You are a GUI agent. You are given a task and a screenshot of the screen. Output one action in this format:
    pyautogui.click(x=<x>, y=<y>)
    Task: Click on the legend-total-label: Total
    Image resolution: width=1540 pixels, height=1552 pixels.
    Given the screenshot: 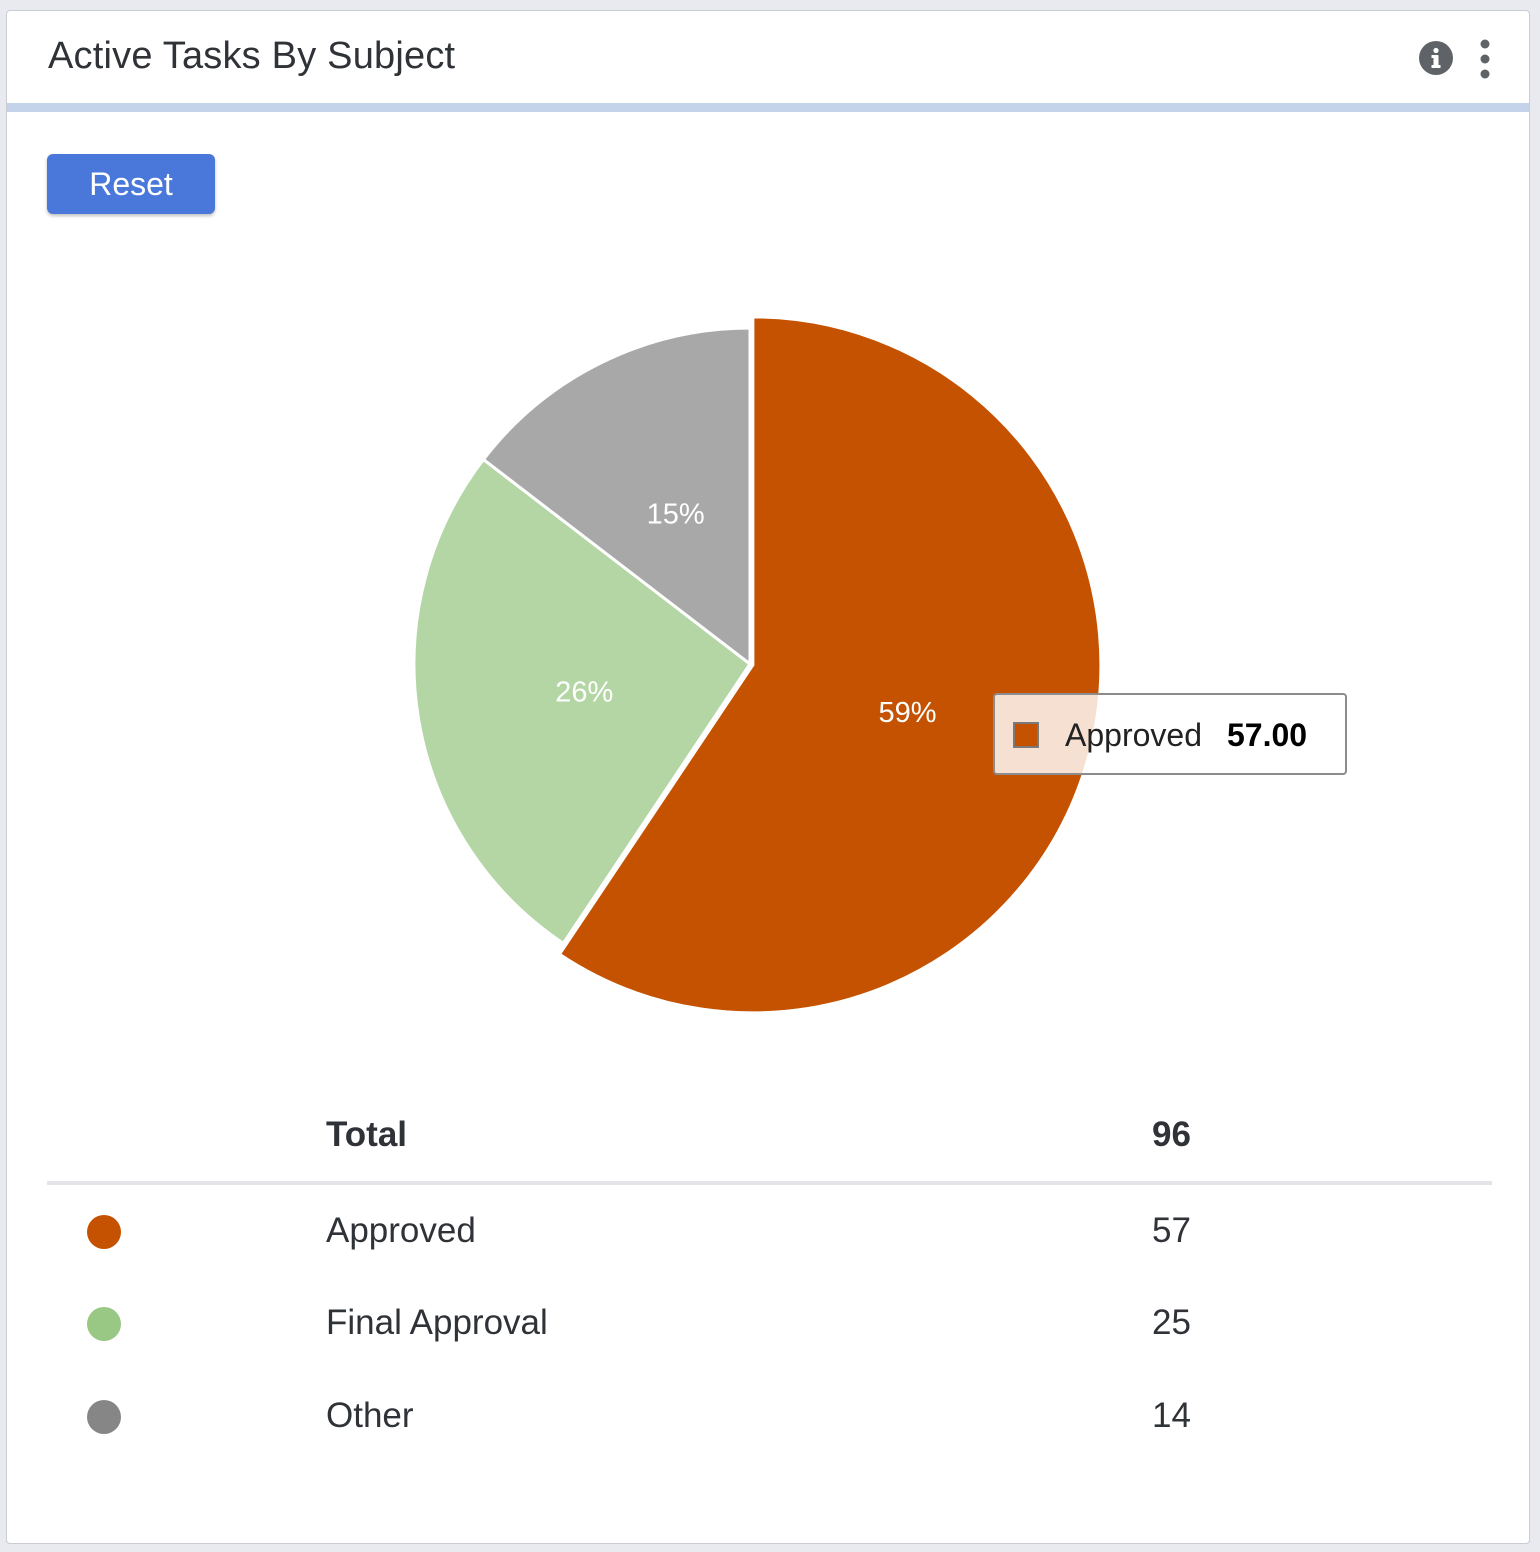 What is the action you would take?
    pyautogui.click(x=367, y=1134)
    